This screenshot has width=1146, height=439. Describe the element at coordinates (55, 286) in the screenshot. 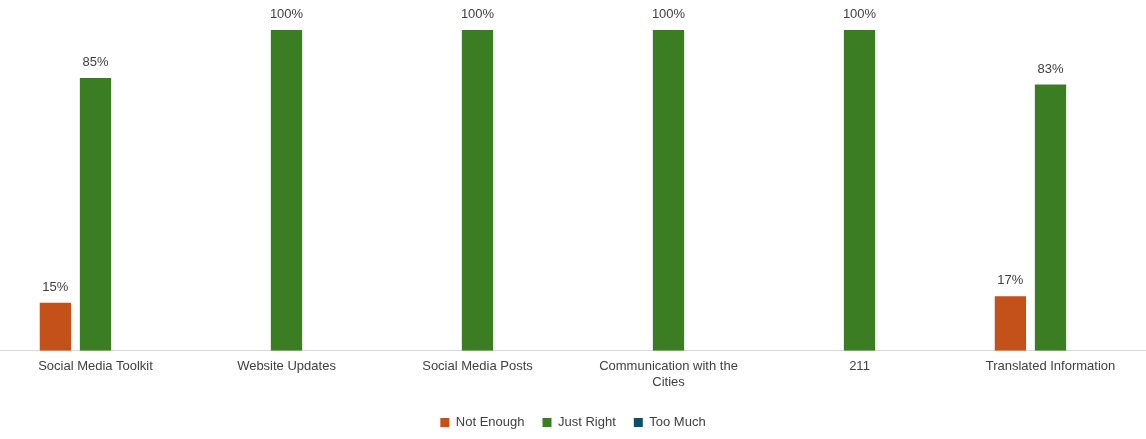

I see `data-label: 15%` at that location.